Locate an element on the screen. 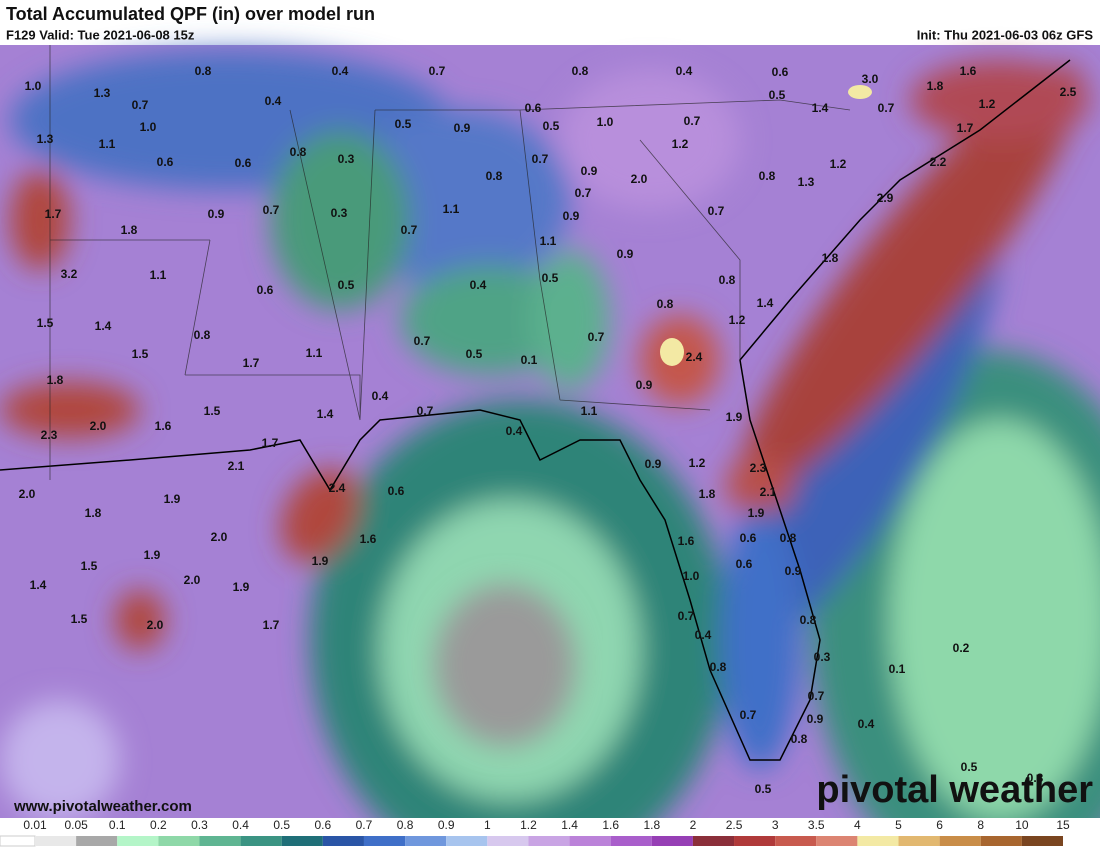  colorbar-label: 10 is located at coordinates (1022, 825).